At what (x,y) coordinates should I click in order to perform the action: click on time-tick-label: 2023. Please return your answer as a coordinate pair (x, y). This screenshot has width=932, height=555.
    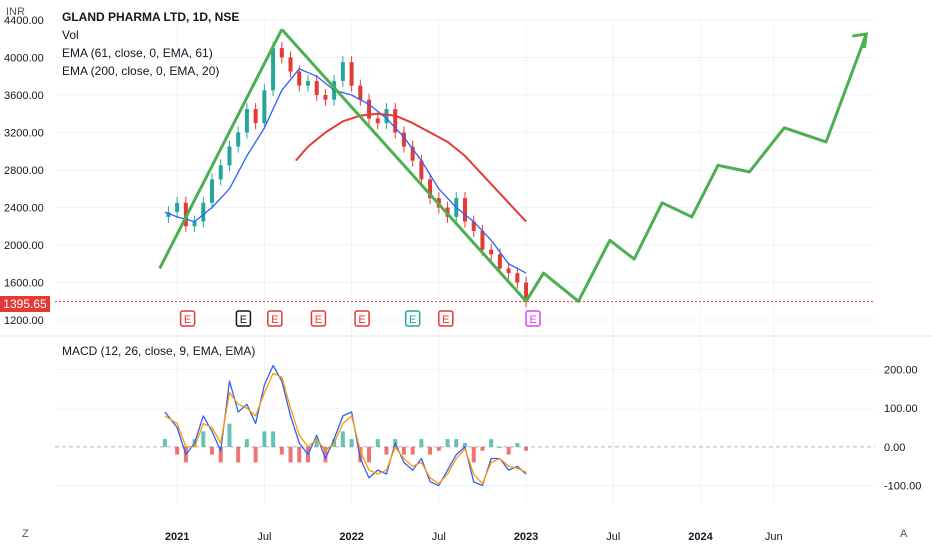
    Looking at the image, I should click on (526, 537).